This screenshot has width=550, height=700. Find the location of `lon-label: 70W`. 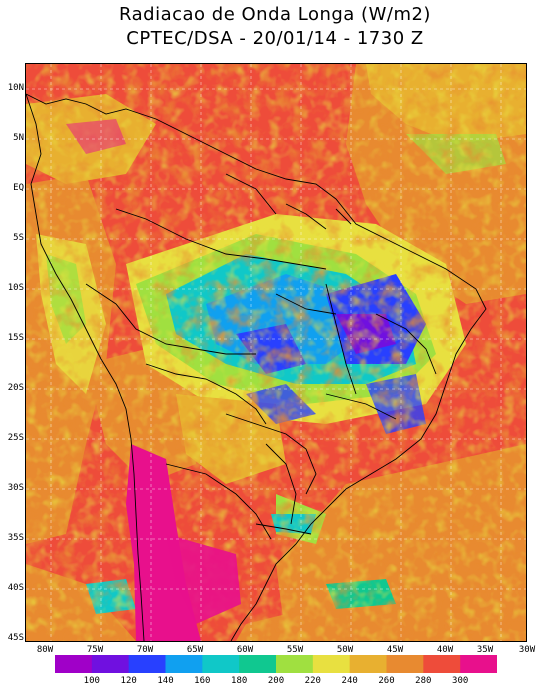

lon-label: 70W is located at coordinates (145, 650).